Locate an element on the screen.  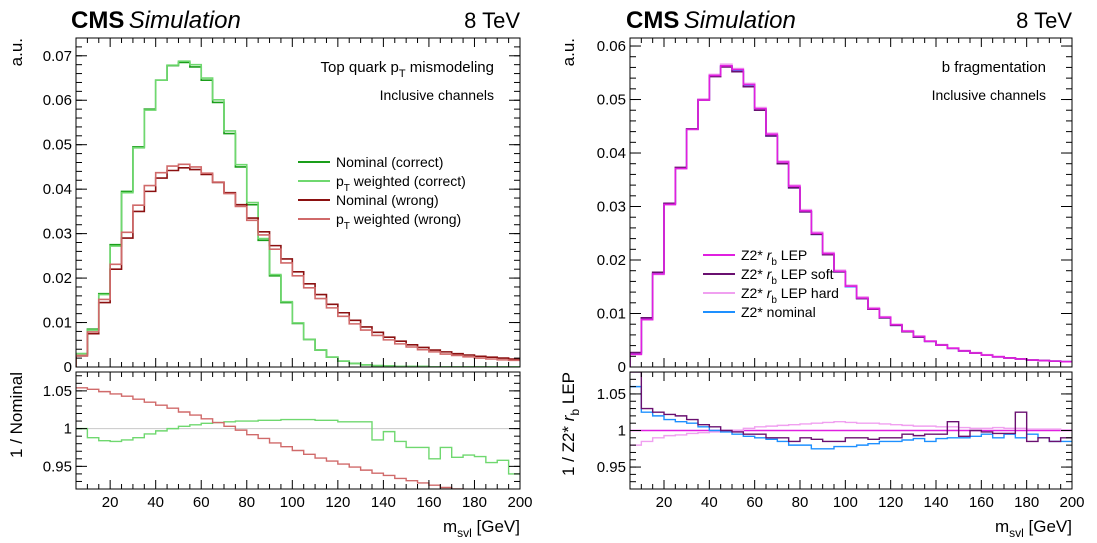
legend-text-pre: Z2* nominal is located at coordinates (778, 312).